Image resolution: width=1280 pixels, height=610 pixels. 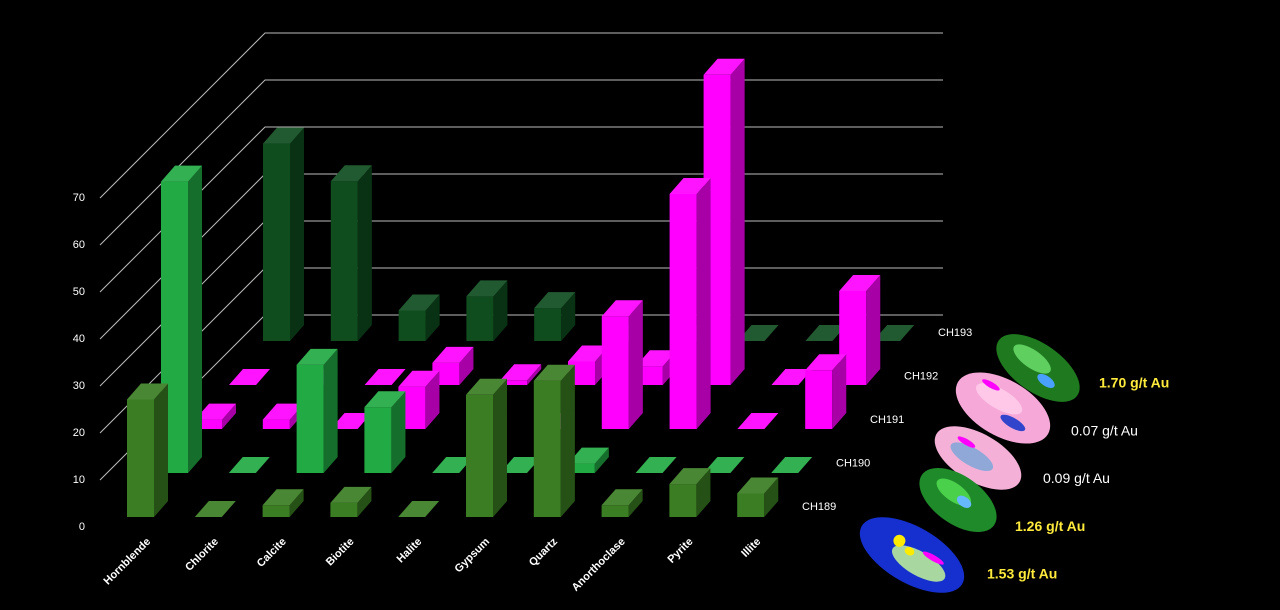 I want to click on grade-label: 1.26 g/t Au, so click(x=1050, y=526).